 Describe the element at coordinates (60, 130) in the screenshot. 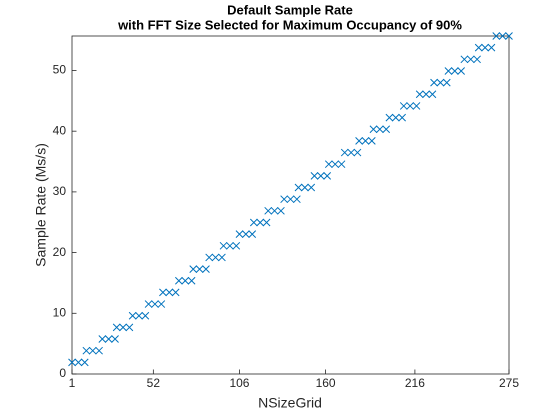

I see `y-tick-label: 40` at that location.